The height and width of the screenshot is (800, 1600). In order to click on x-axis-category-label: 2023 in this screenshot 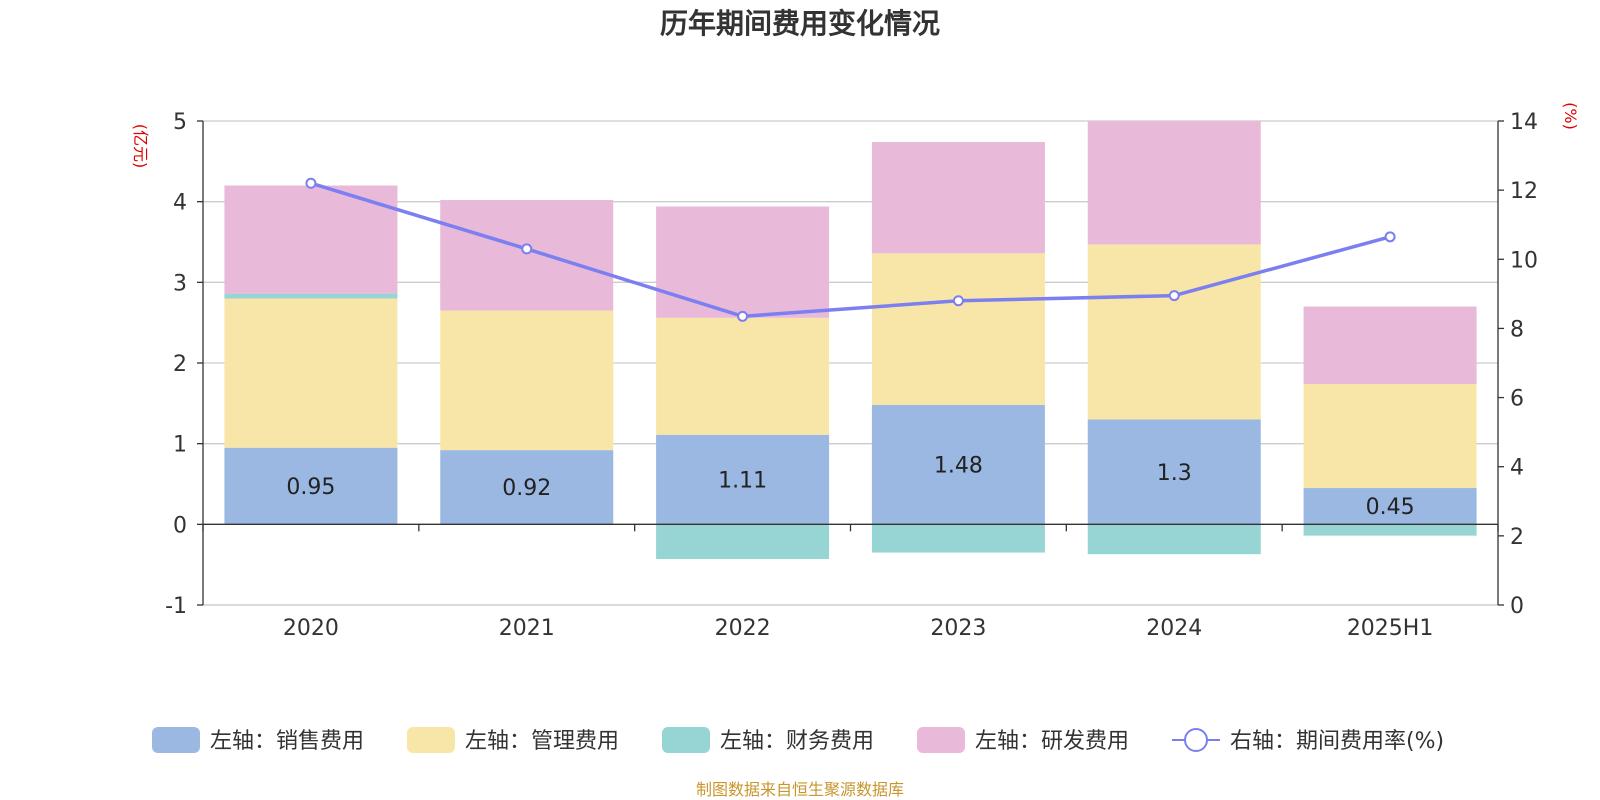, I will do `click(958, 628)`.